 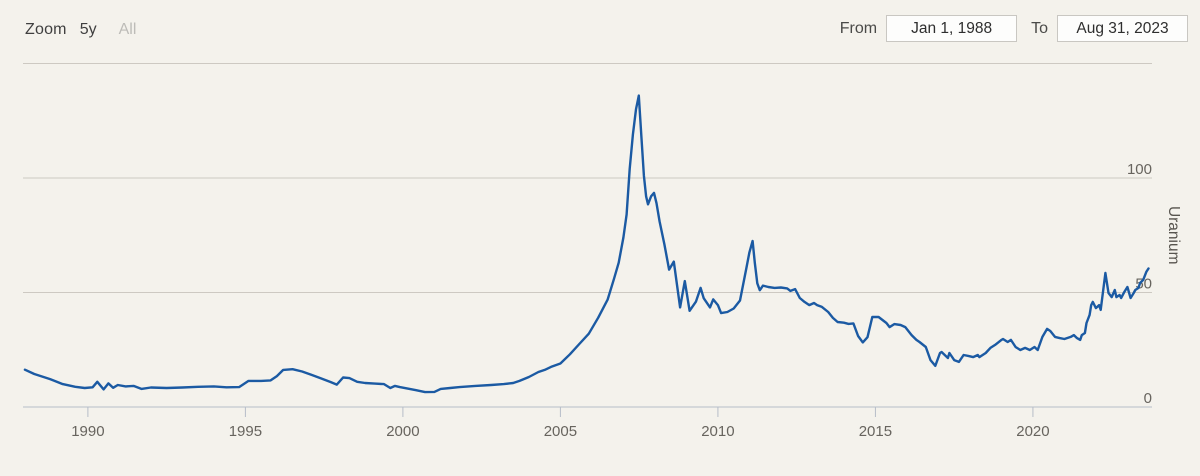 What do you see at coordinates (717, 431) in the screenshot?
I see `x-tick-label: 2010` at bounding box center [717, 431].